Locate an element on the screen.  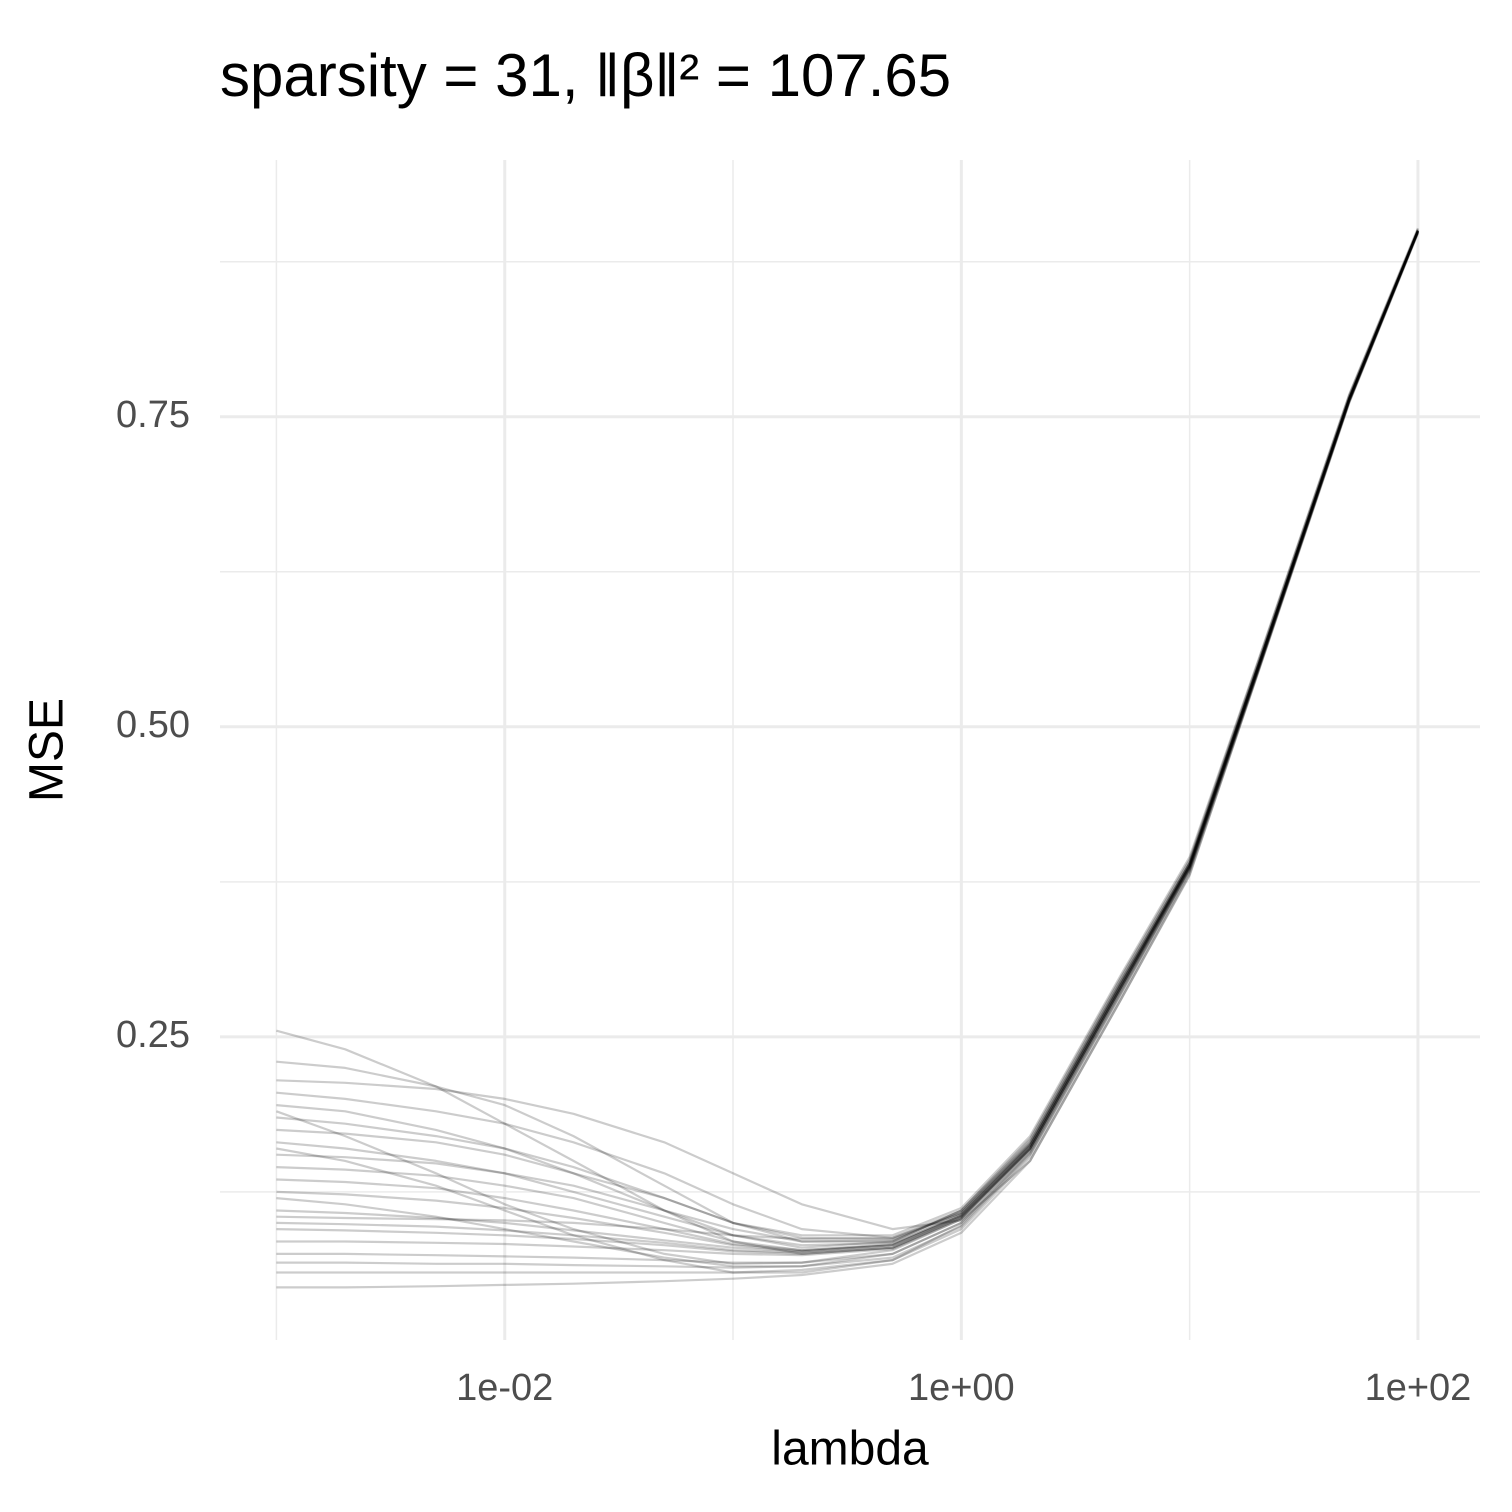
x-tick-label: 1e-02 is located at coordinates (504, 1388).